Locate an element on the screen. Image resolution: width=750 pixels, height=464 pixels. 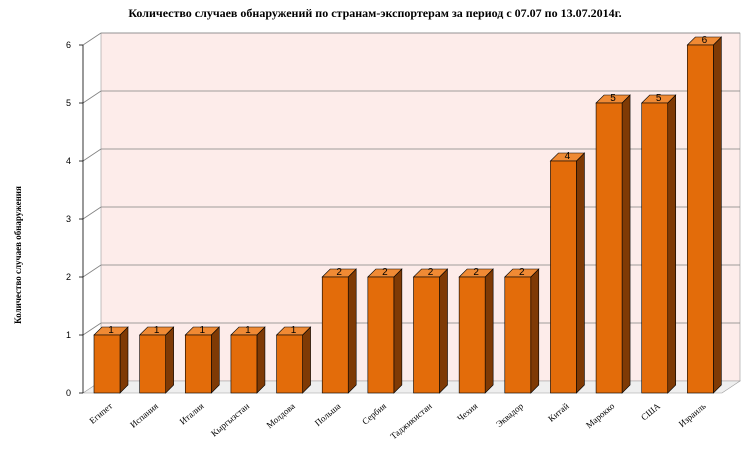
x-tick-label: Сербия is located at coordinates (374, 414).